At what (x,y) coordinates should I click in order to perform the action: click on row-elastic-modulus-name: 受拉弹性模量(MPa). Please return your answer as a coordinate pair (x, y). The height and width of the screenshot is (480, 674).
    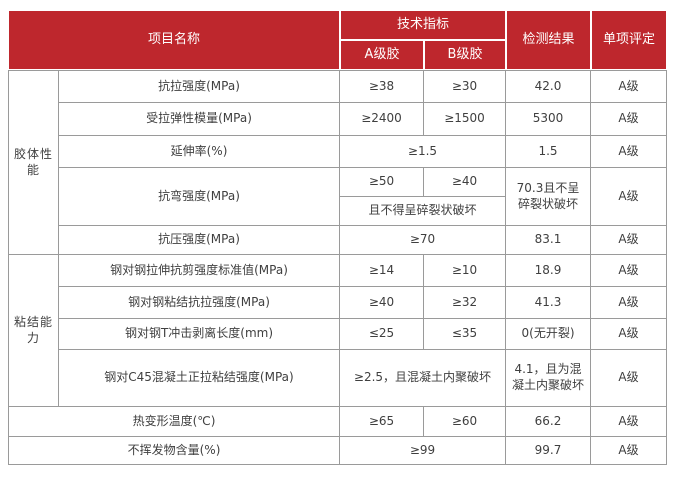
    Looking at the image, I should click on (199, 119).